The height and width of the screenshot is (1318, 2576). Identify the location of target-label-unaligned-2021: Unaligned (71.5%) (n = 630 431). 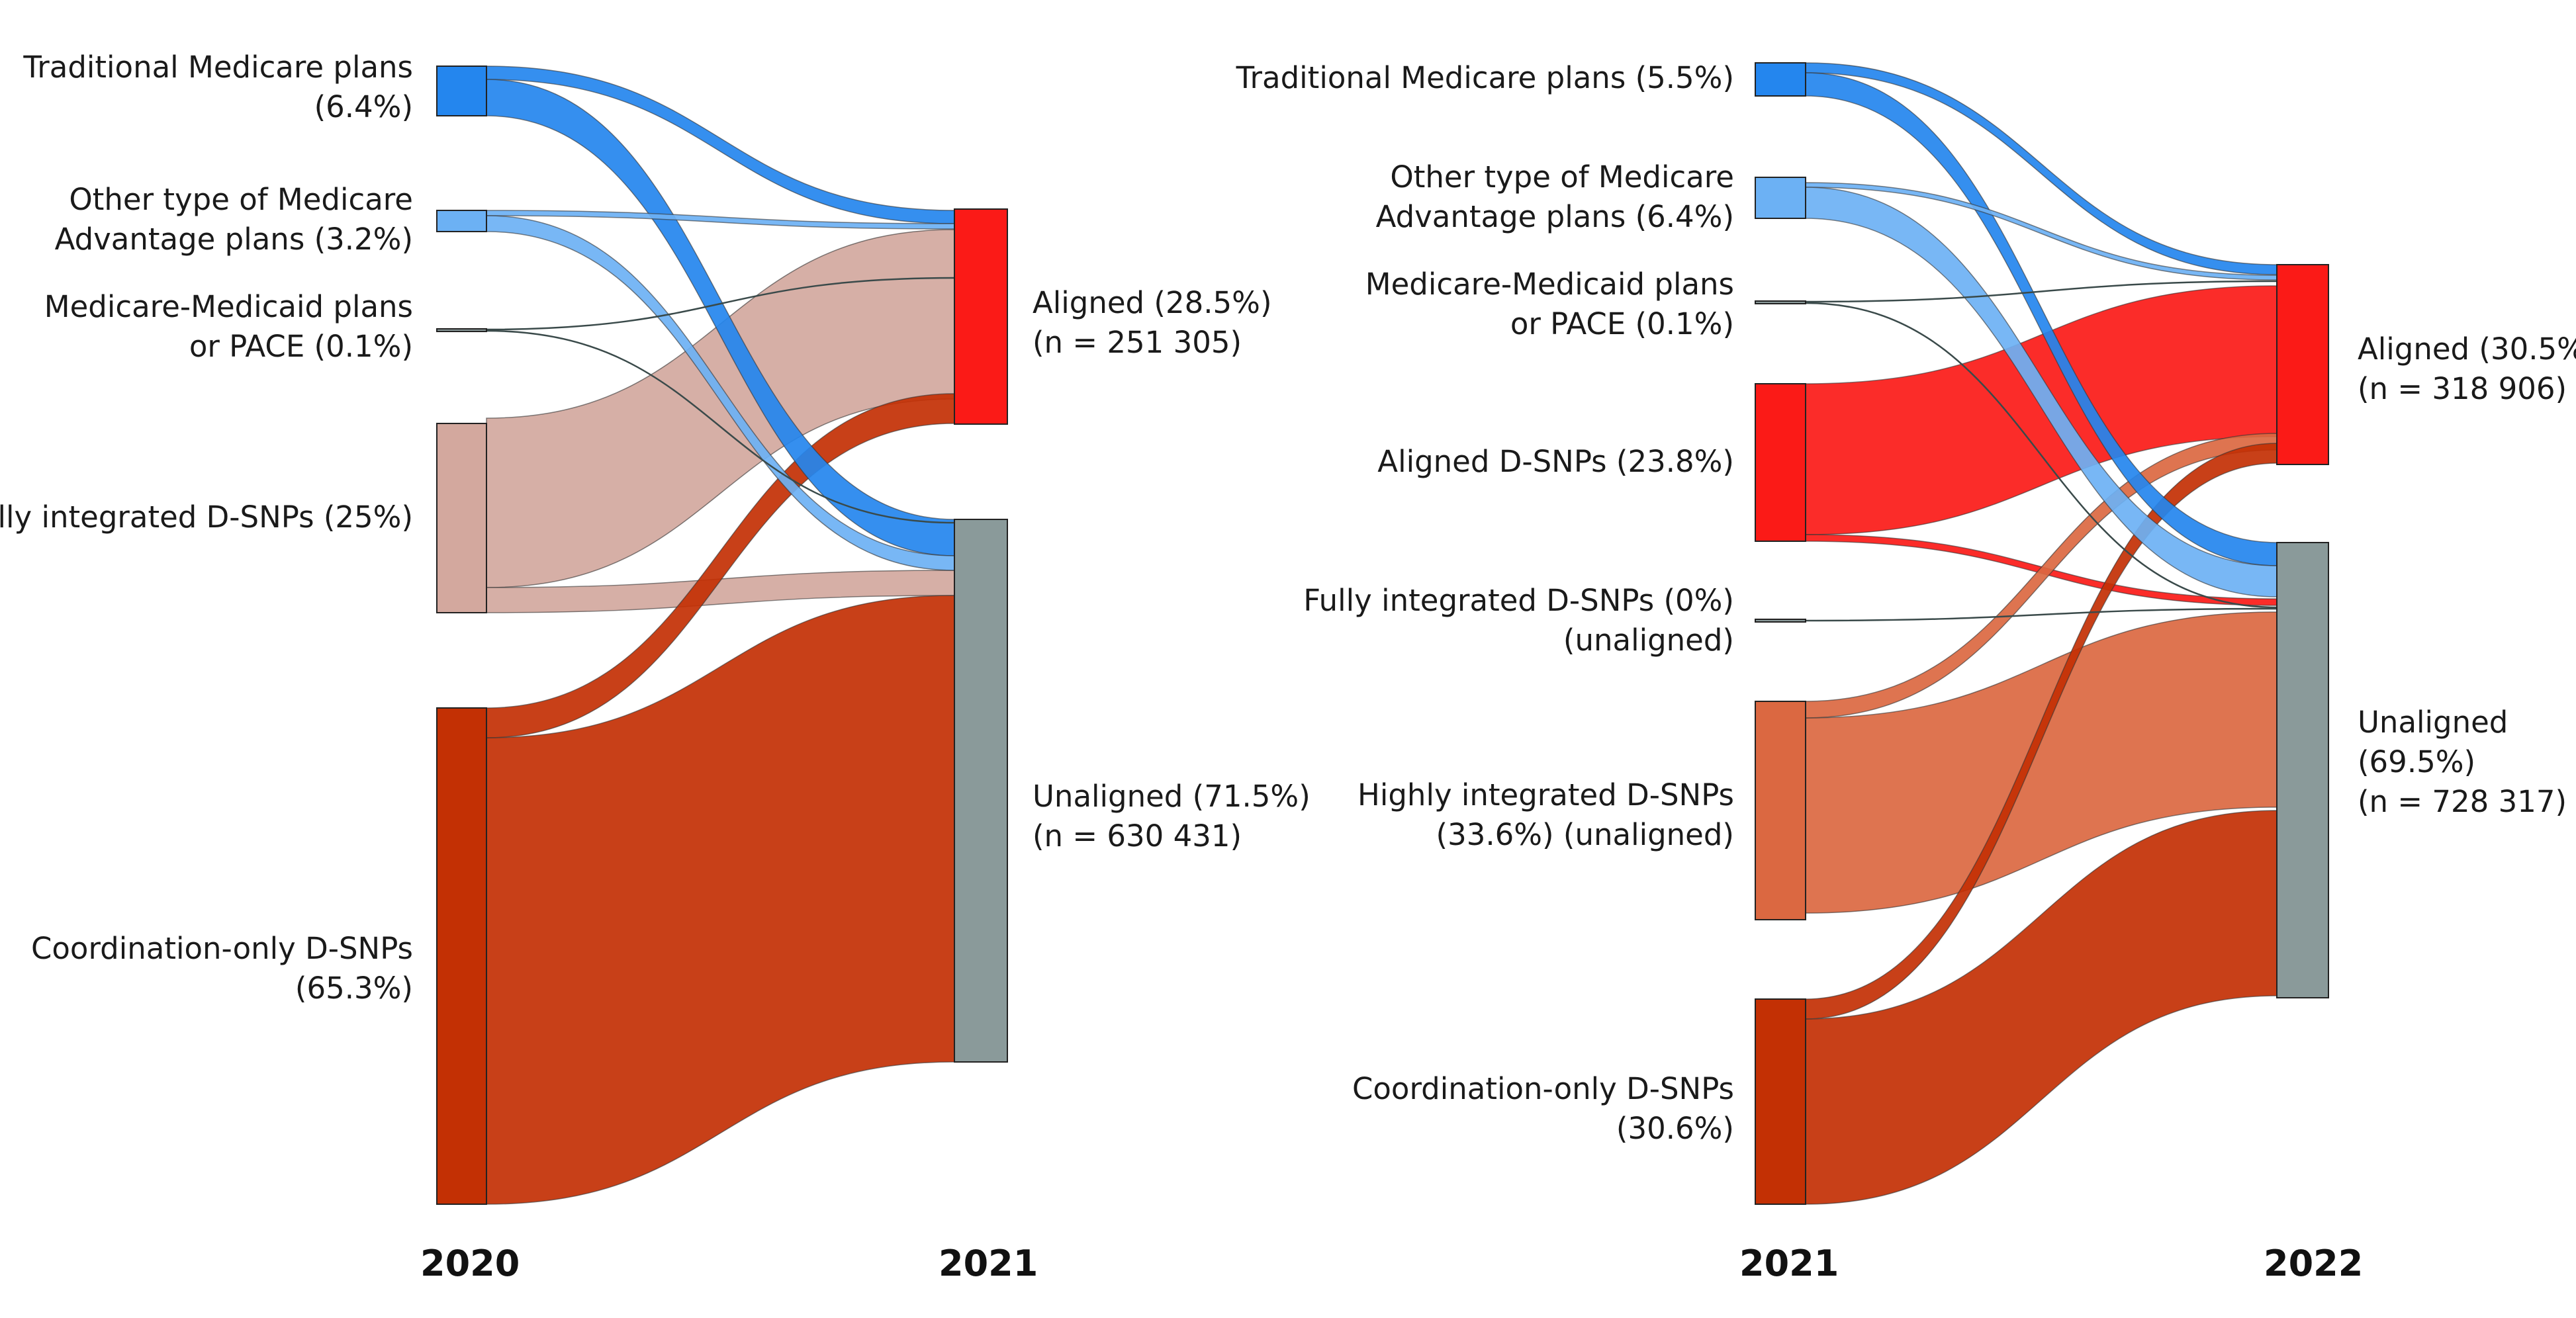
(1172, 816).